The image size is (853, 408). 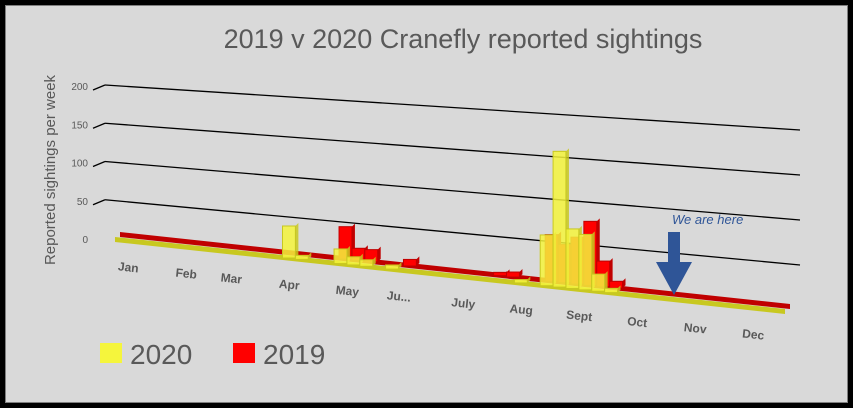 I want to click on y-tick-label: 50, so click(x=83, y=202).